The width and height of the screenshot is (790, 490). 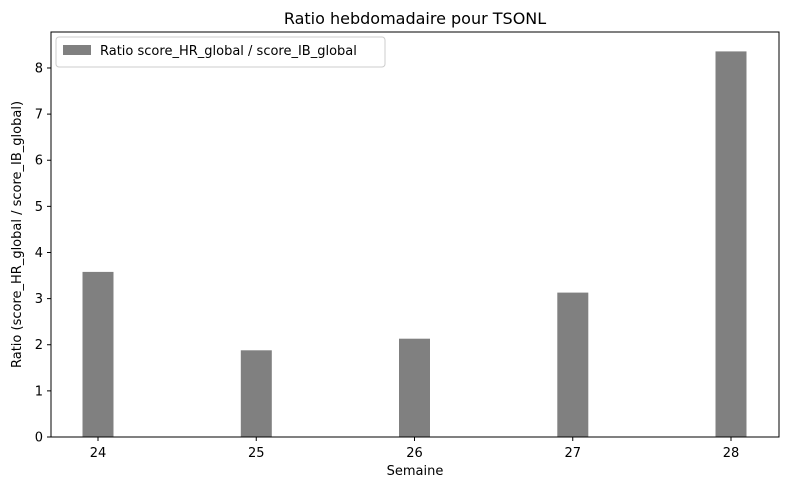 I want to click on y-tick-label: 1, so click(x=39, y=391).